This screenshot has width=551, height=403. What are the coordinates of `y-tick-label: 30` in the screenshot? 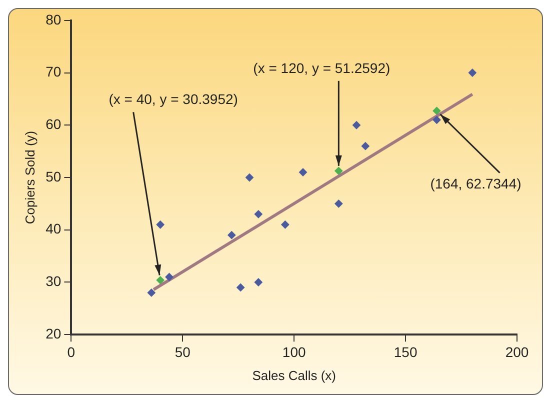 It's located at (54, 281).